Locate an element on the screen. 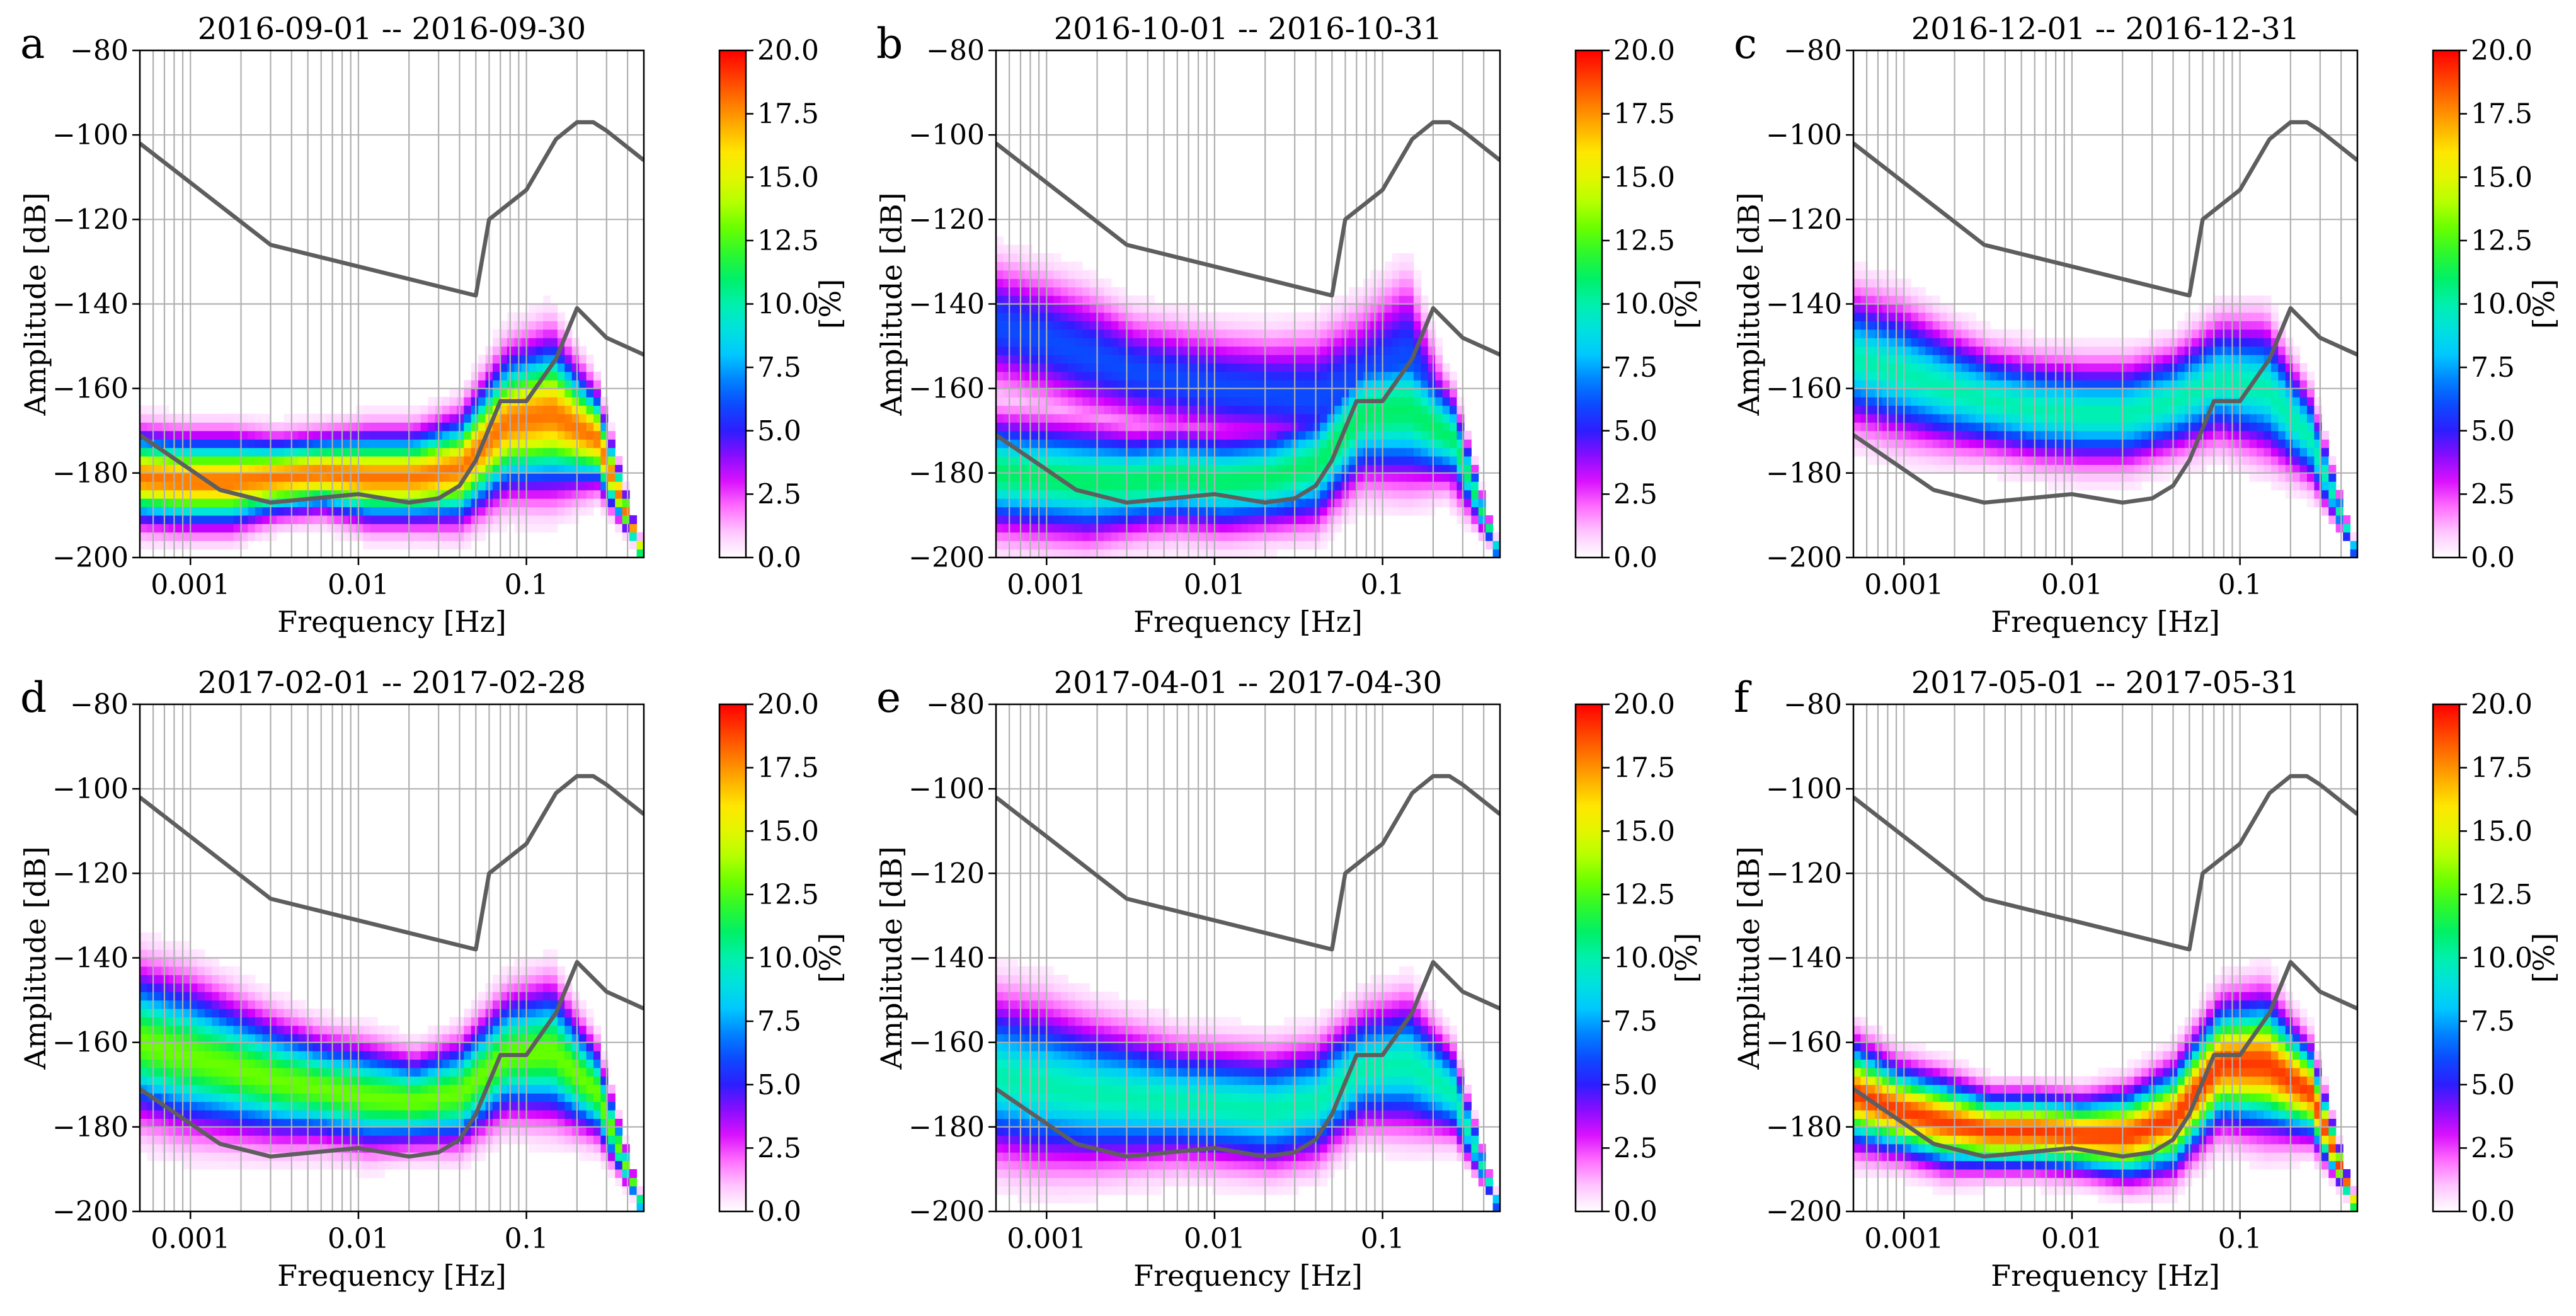  x-axis-label: Frequency [Hz] is located at coordinates (2105, 622).